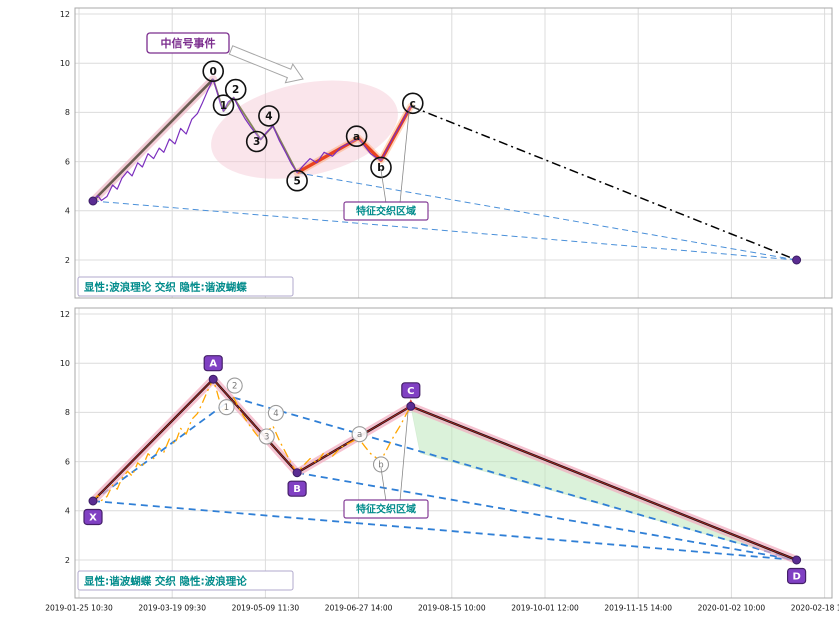  I want to click on signal-event-text: 中信号事件, so click(188, 43).